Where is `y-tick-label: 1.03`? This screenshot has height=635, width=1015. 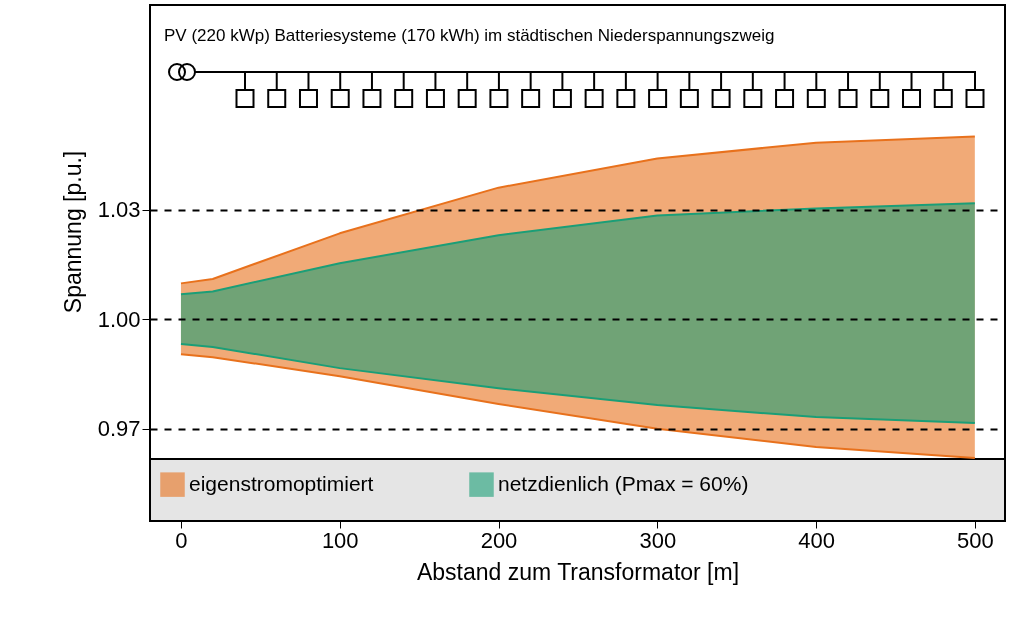 y-tick-label: 1.03 is located at coordinates (119, 210).